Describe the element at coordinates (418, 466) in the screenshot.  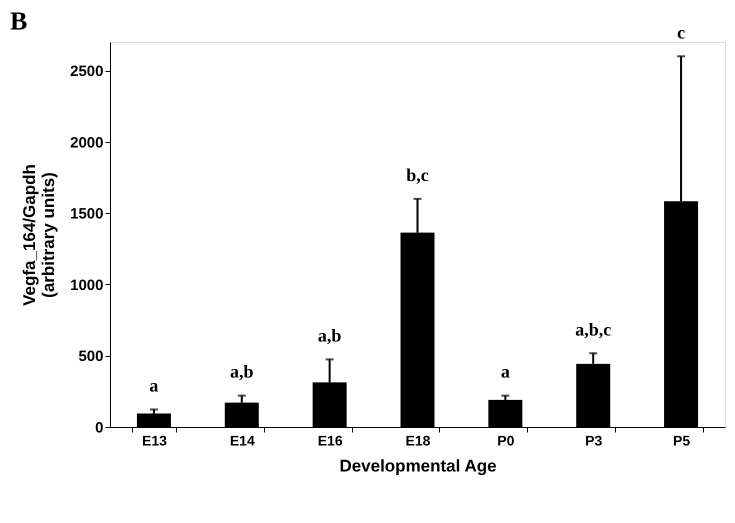
I see `x-axis-title: Developmental Age` at that location.